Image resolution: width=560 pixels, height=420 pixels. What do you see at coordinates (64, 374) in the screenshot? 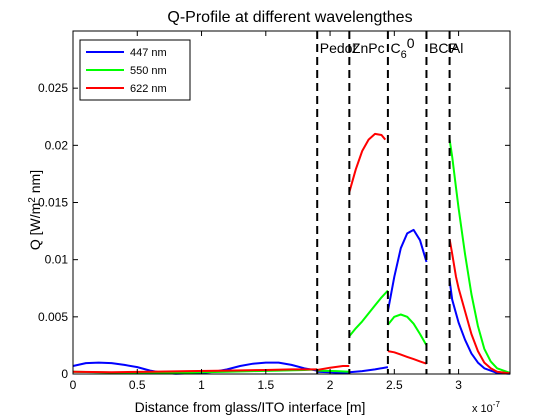
I see `y-tick-label-0: 0` at bounding box center [64, 374].